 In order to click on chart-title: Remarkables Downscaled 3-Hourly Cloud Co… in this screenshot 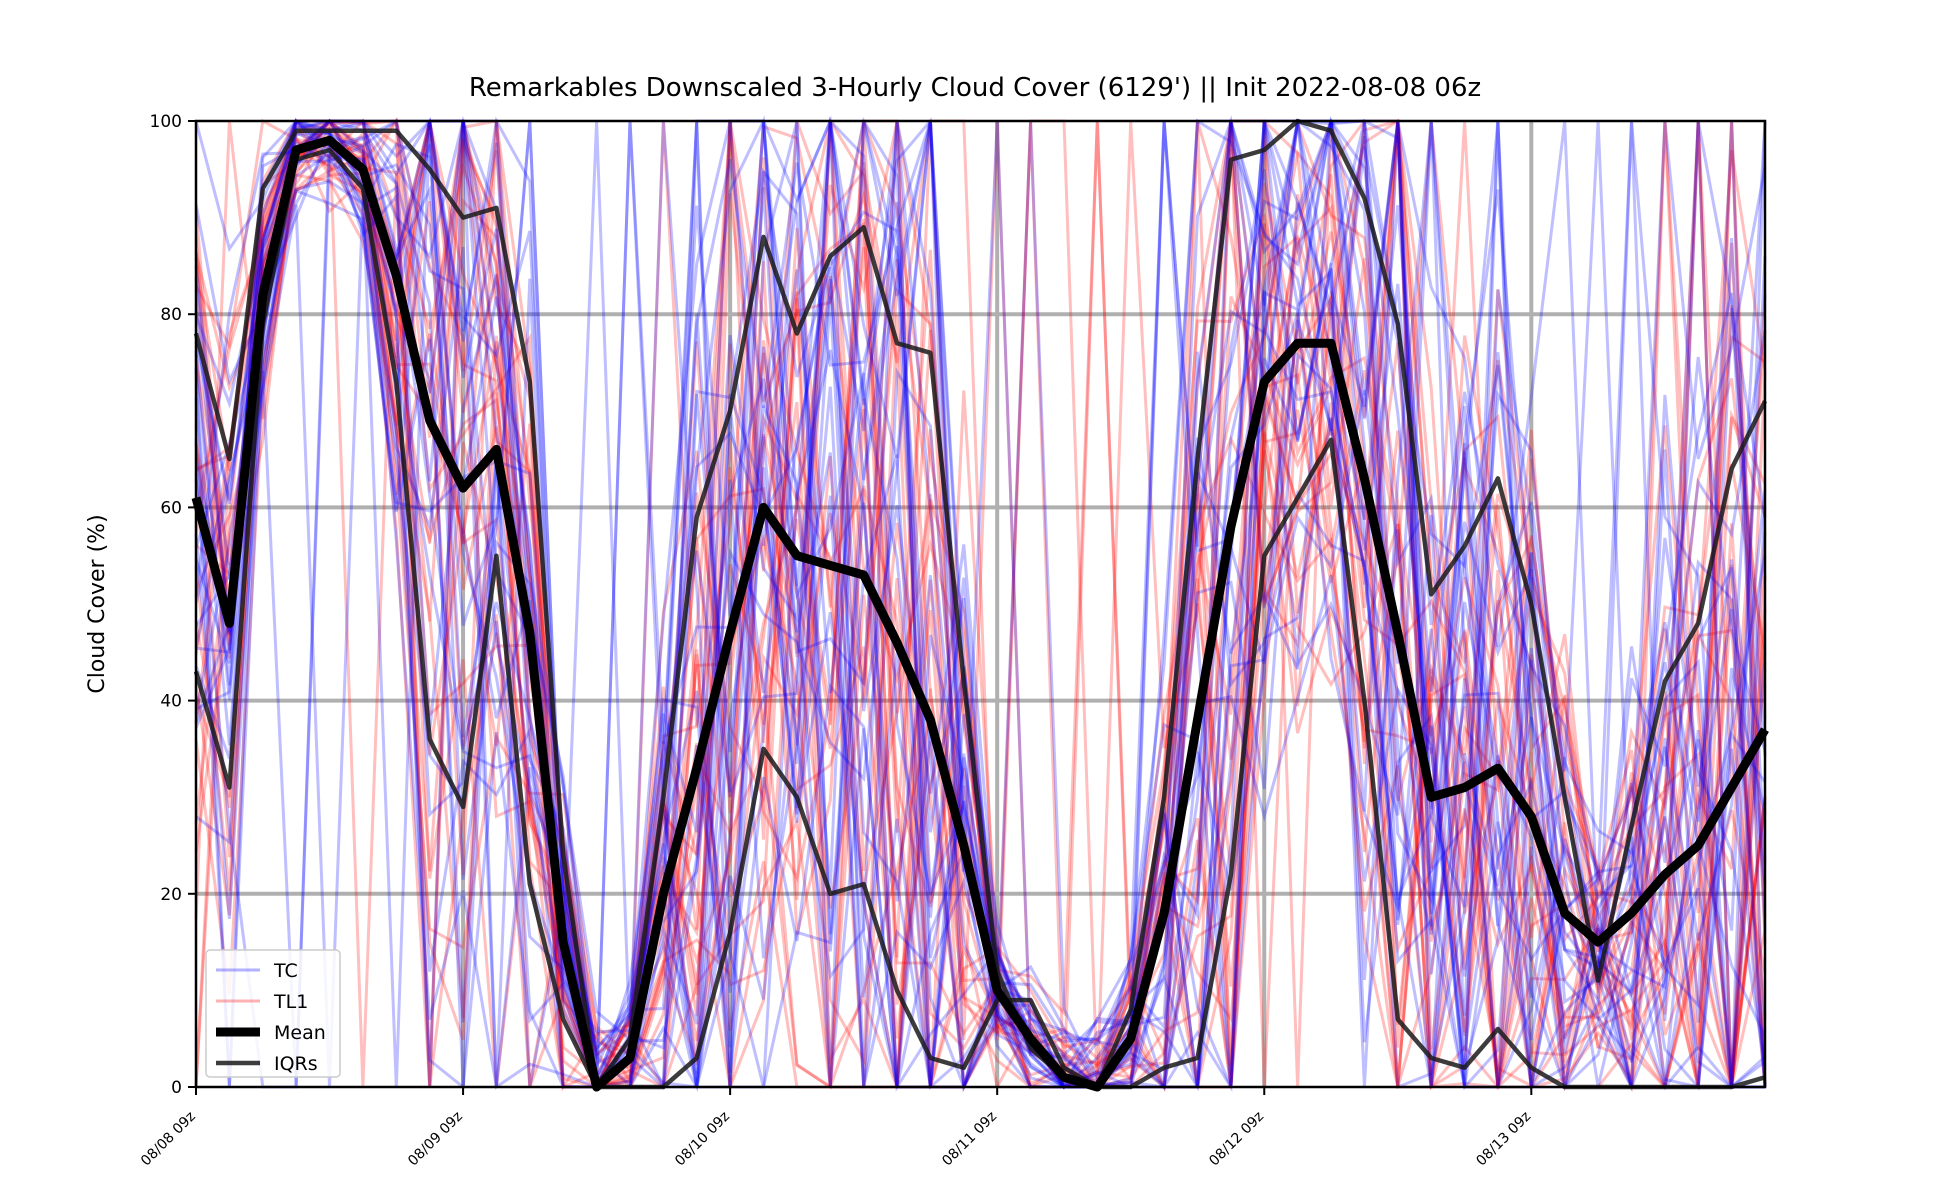, I will do `click(975, 88)`.